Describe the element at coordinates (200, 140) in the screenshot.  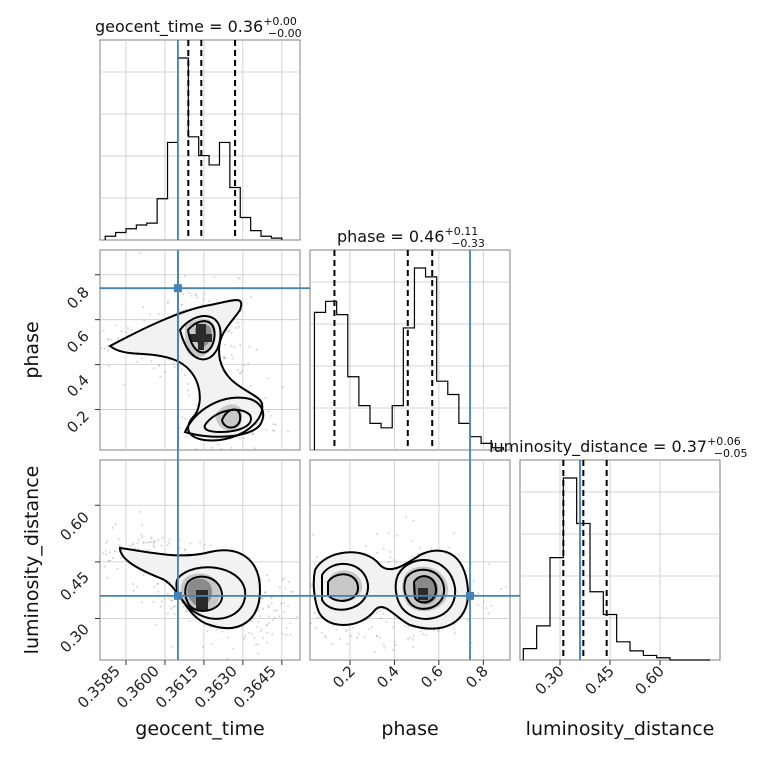
I see `panel-geocent-time-hist-frame` at that location.